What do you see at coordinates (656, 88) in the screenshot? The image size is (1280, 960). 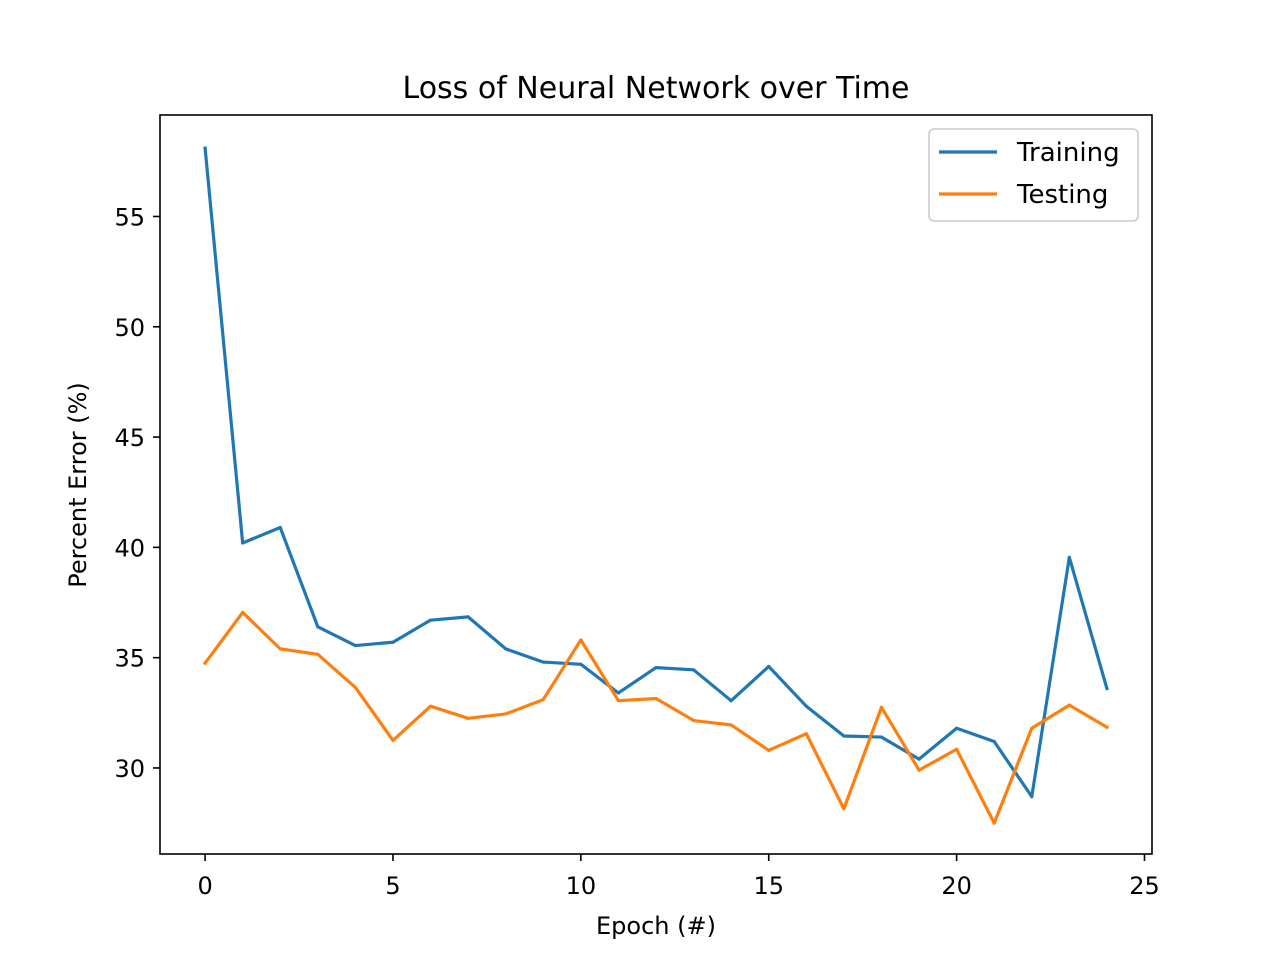 I see `chart-title: Loss of Neural Network over Time` at bounding box center [656, 88].